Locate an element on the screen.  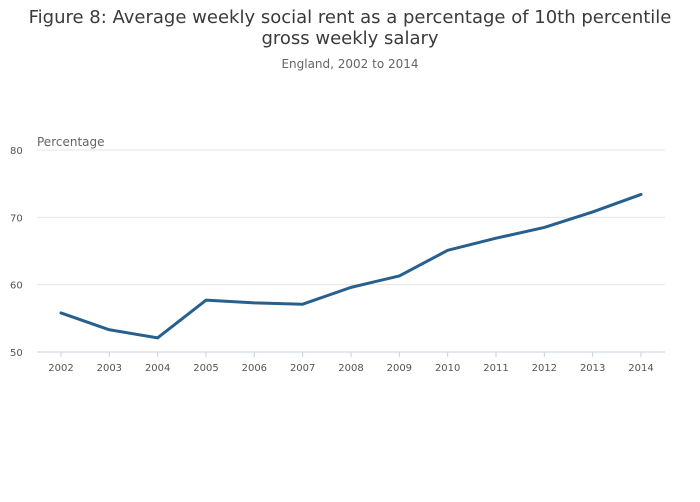
x-tick-label: 2014 is located at coordinates (640, 368).